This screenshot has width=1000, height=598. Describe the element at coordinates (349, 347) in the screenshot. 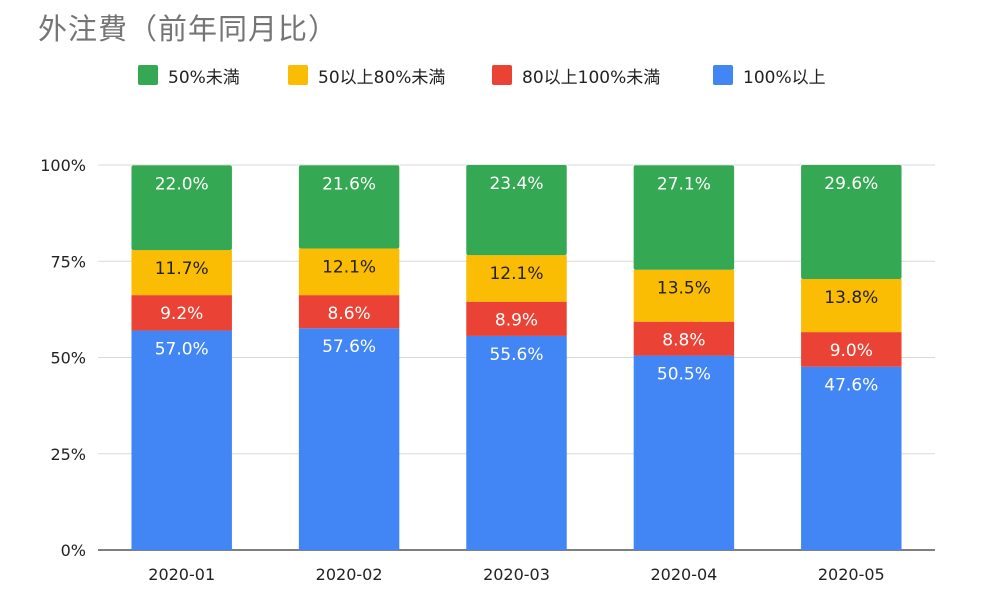

I see `data-label: 57.6%` at that location.